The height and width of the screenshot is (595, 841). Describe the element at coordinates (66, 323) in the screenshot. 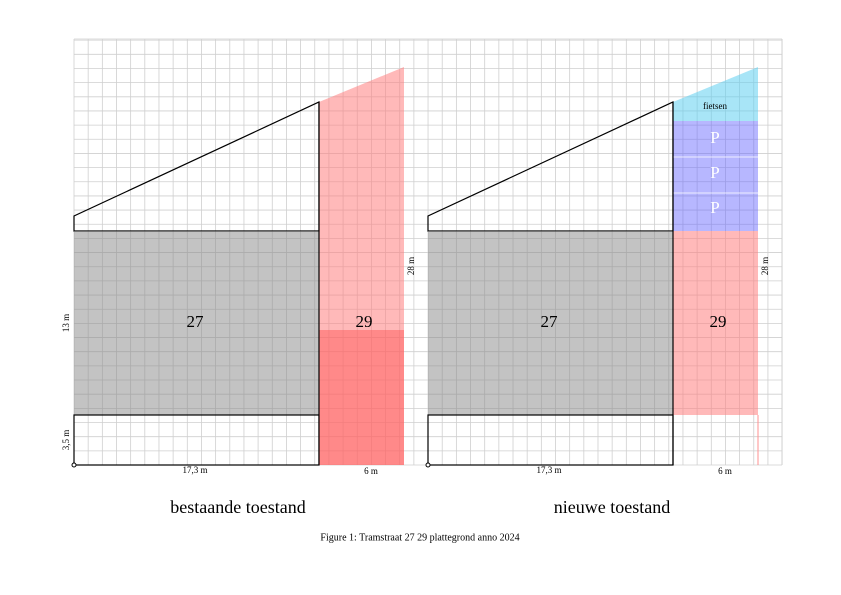

I see `dimension: 13 m` at that location.